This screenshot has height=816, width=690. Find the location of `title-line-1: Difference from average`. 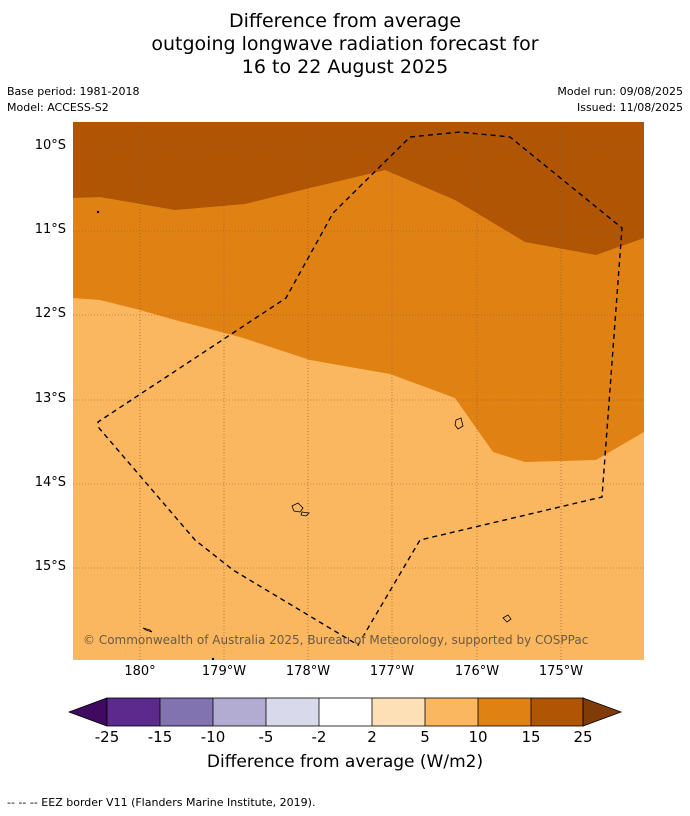

title-line-1: Difference from average is located at coordinates (345, 21).